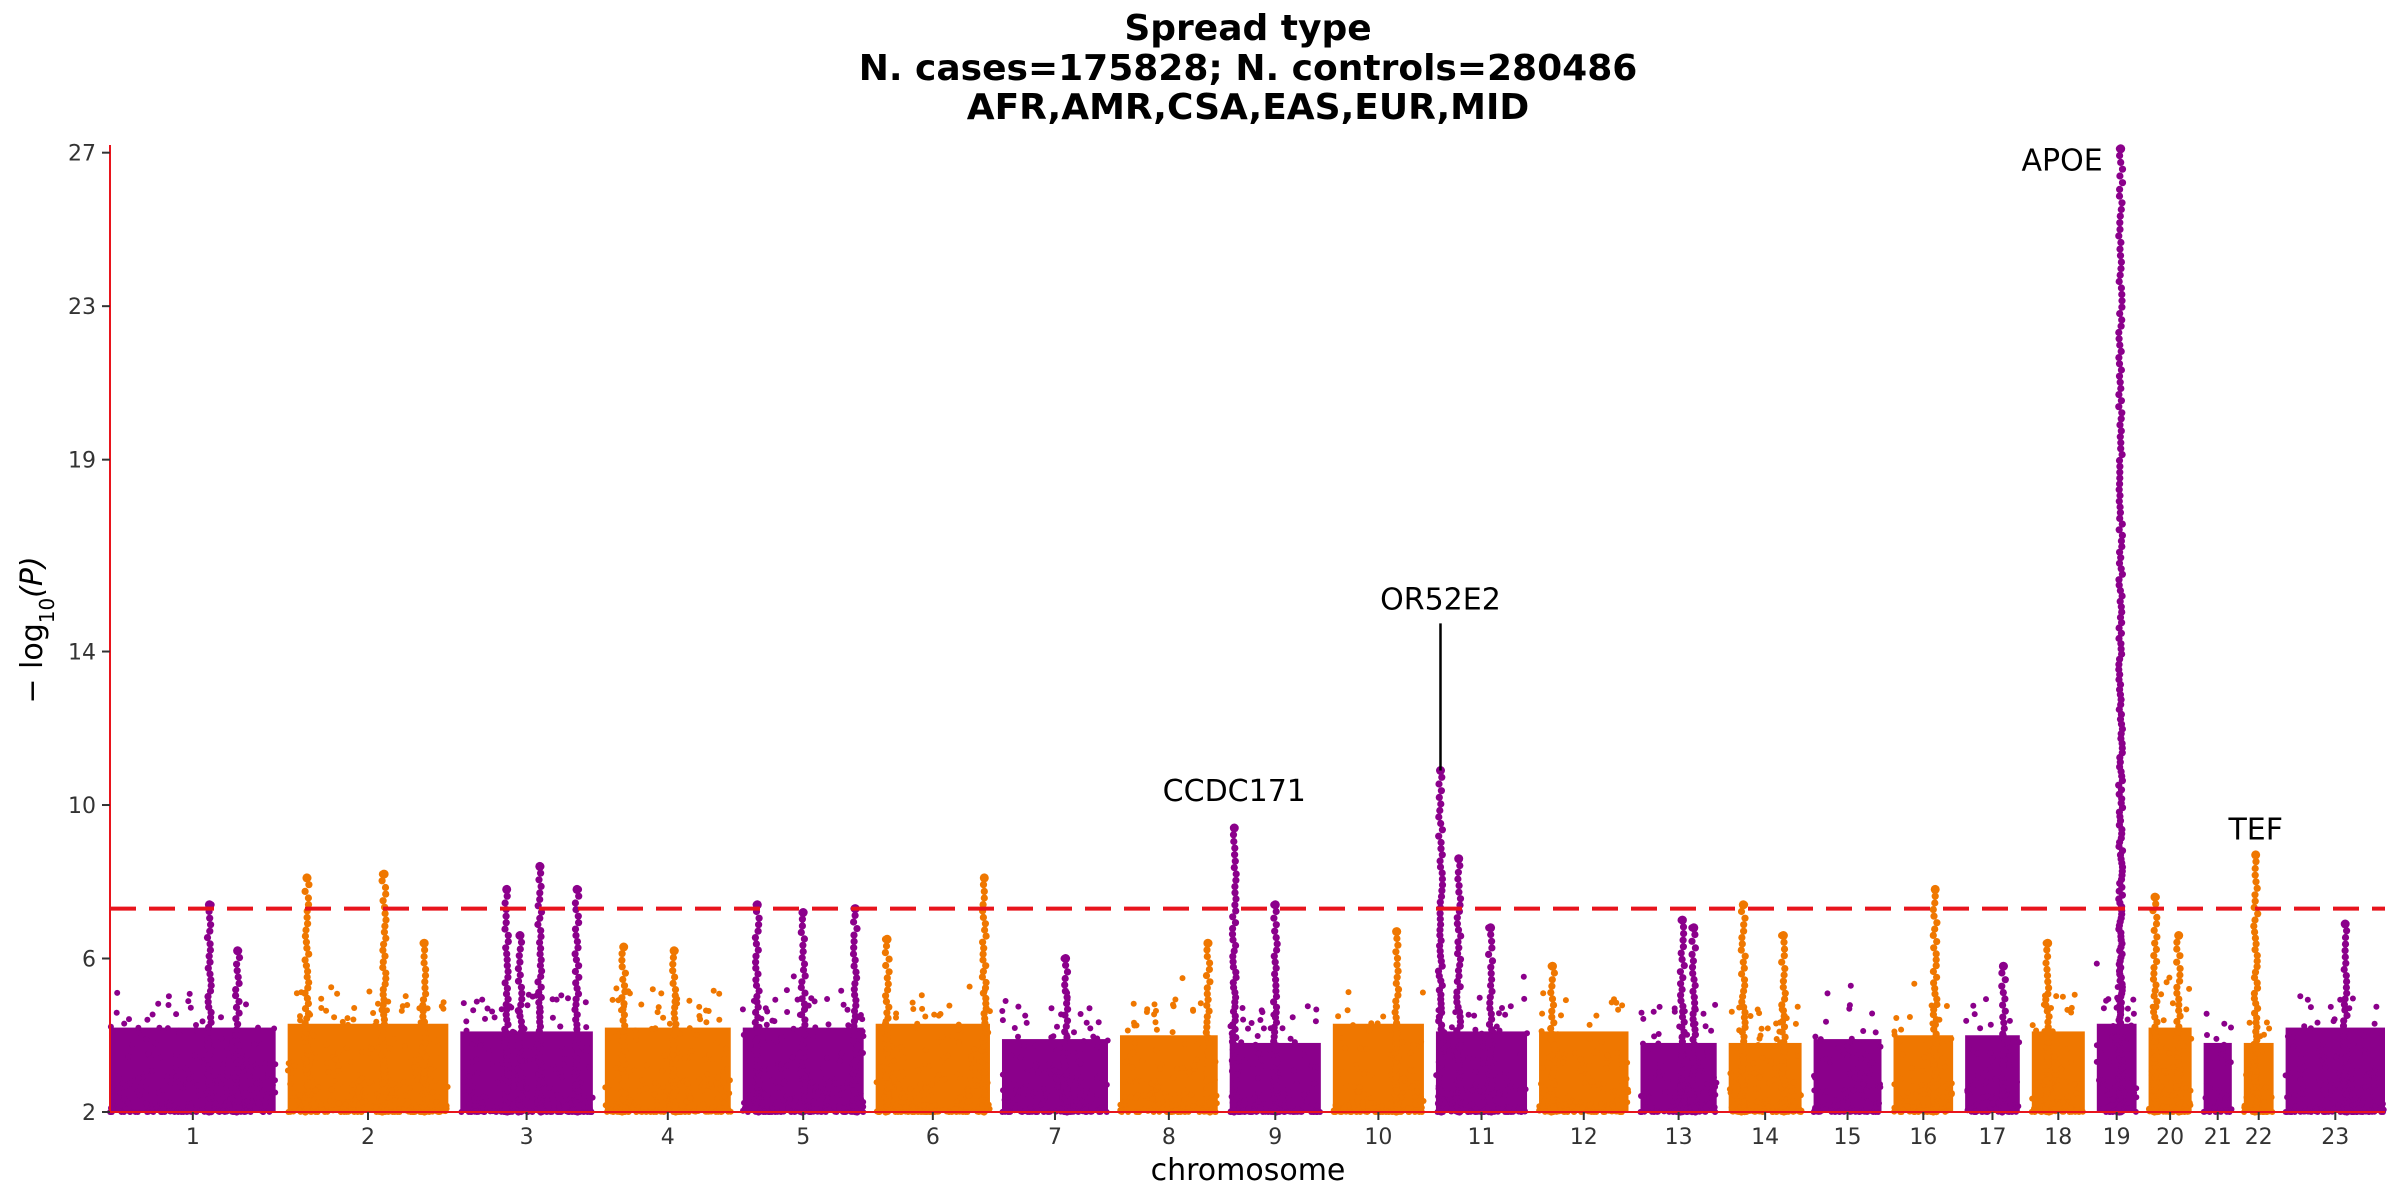 Image resolution: width=2400 pixels, height=1200 pixels. Describe the element at coordinates (193, 1008) in the screenshot. I see `chromosome-1-points` at that location.